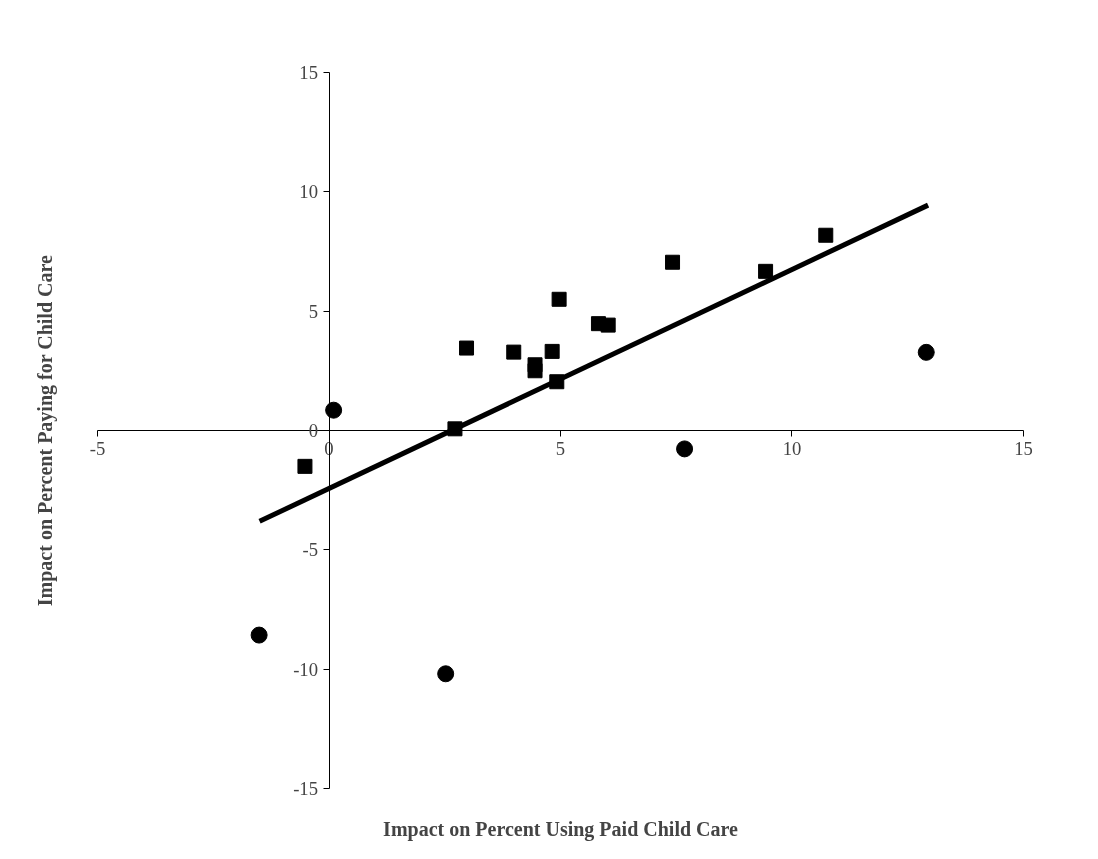 This screenshot has width=1098, height=859. I want to click on y-tick-label: -15, so click(306, 789).